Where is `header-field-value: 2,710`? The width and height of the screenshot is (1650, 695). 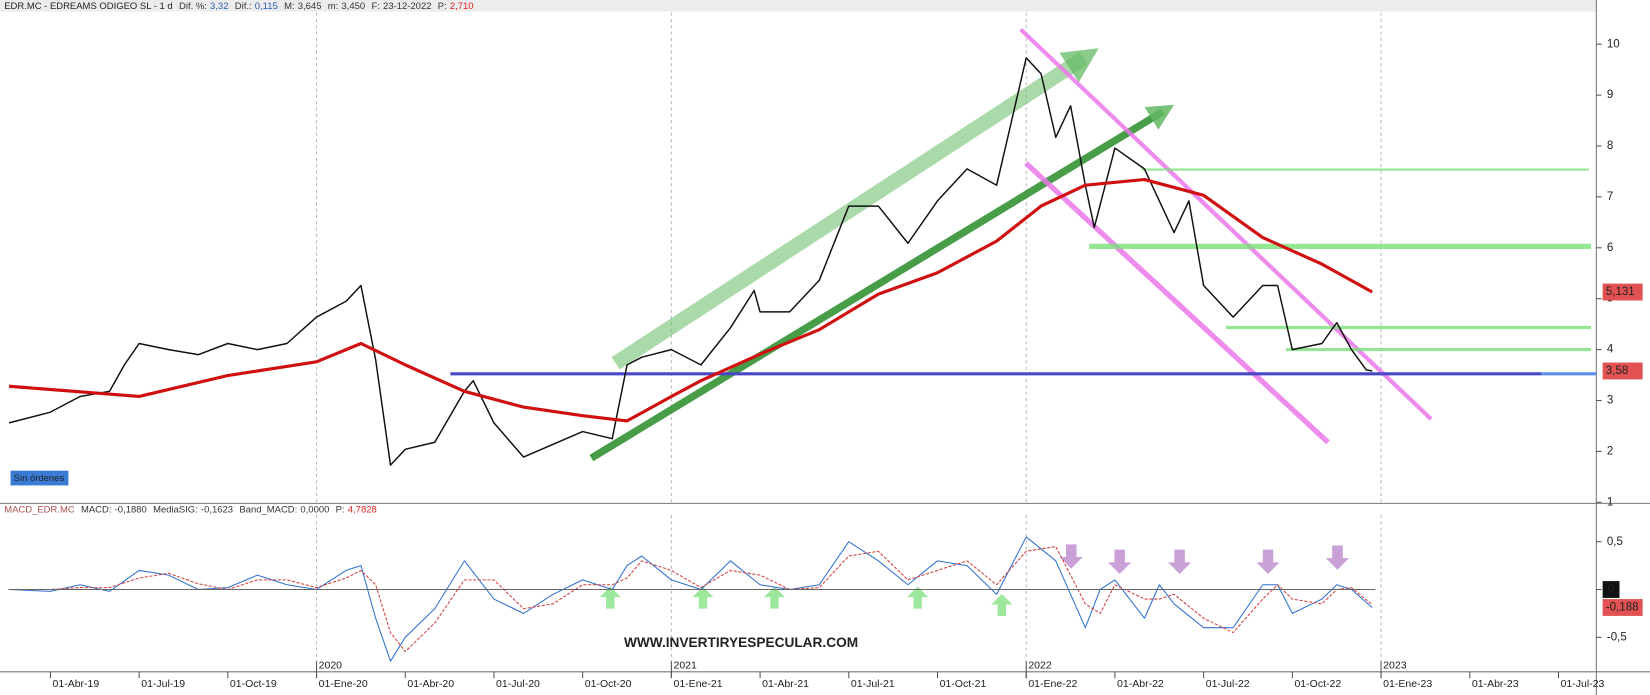
header-field-value: 2,710 is located at coordinates (462, 5).